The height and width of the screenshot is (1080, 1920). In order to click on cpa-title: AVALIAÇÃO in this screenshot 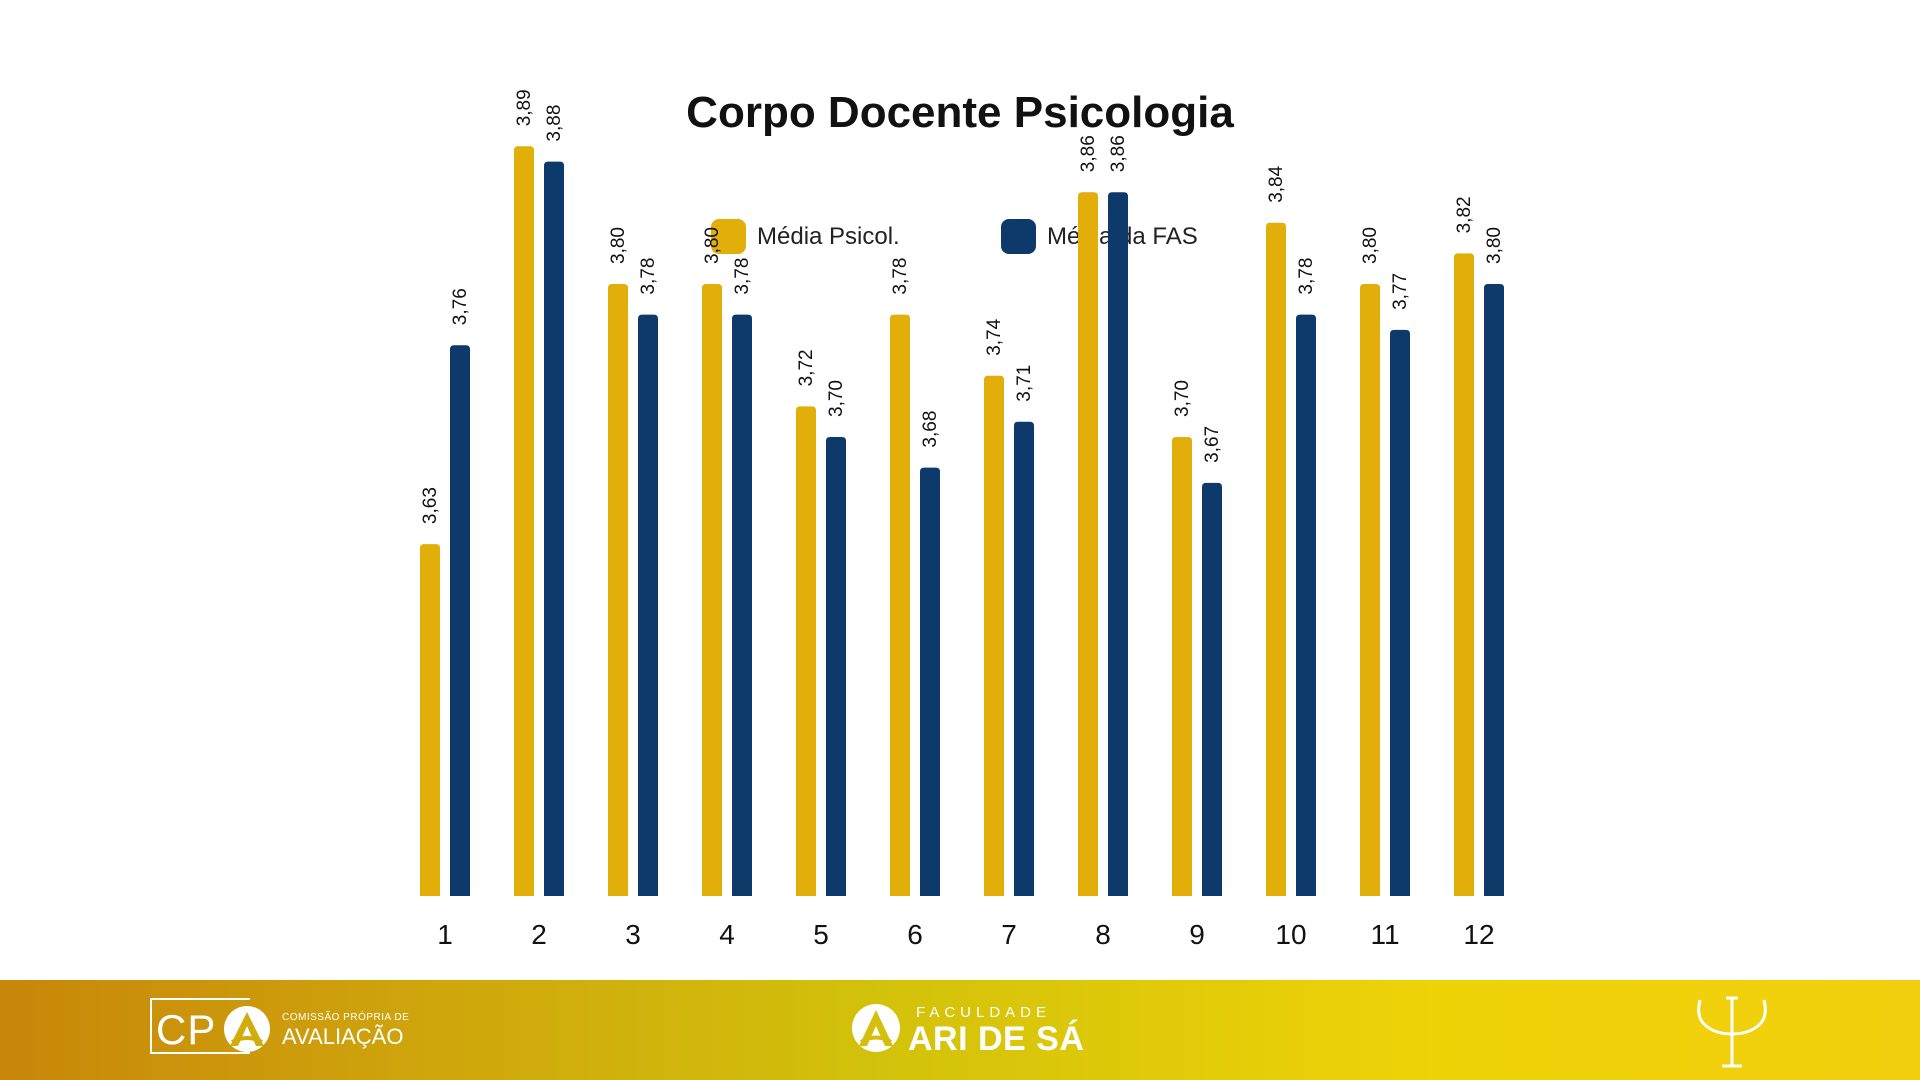, I will do `click(343, 1036)`.